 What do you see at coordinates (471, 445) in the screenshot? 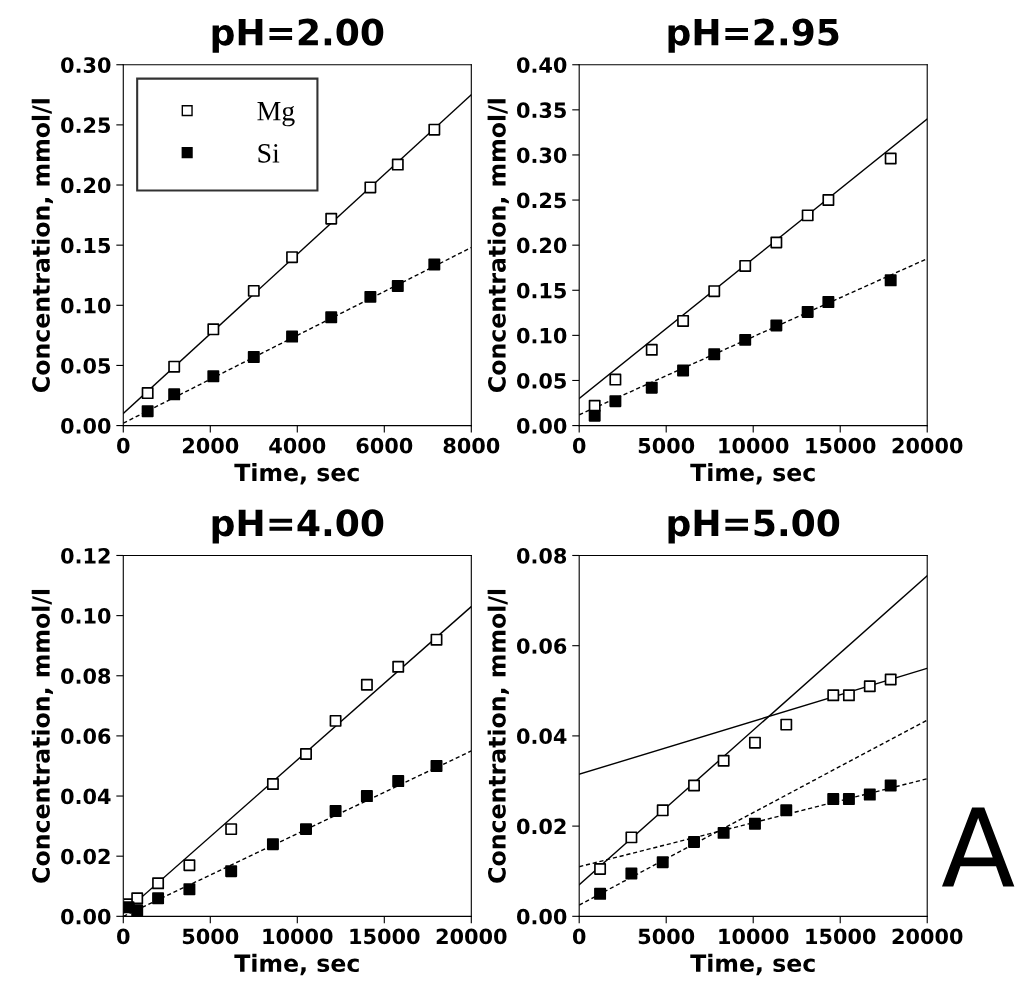
I see `x-tick-label: 8000` at bounding box center [471, 445].